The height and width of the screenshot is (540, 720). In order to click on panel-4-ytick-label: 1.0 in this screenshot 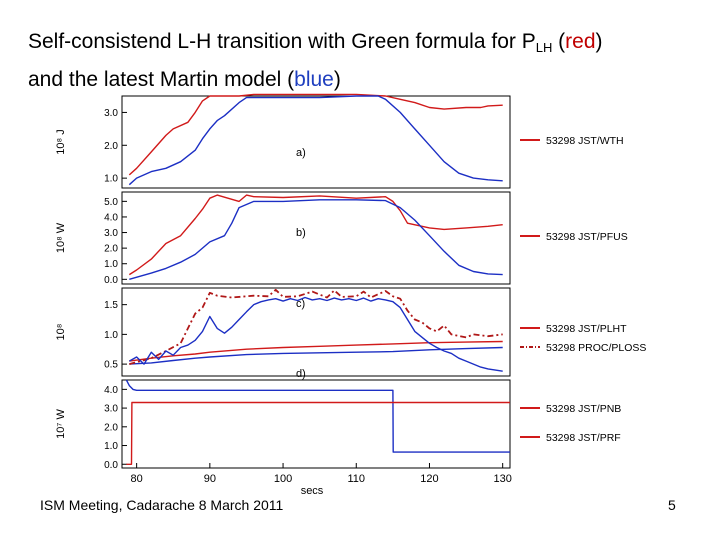, I will do `click(111, 446)`.